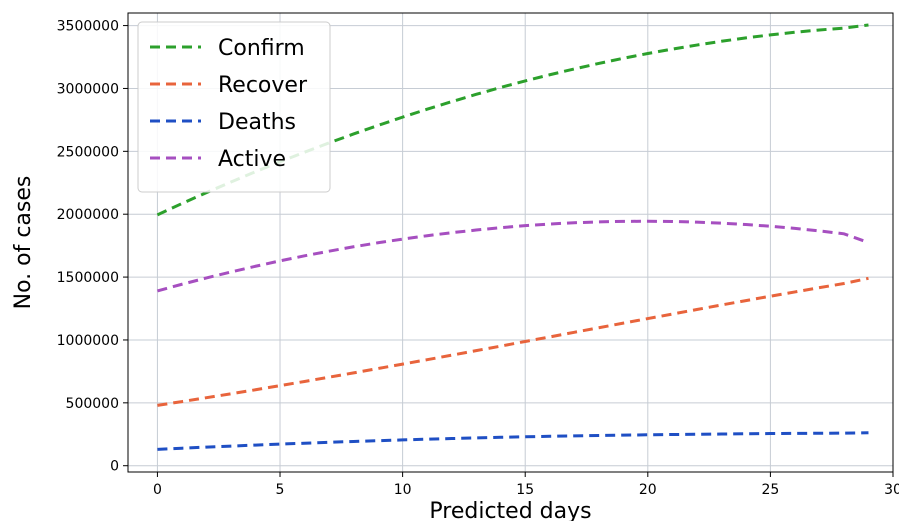  Describe the element at coordinates (513, 256) in the screenshot. I see `series-line-active` at that location.